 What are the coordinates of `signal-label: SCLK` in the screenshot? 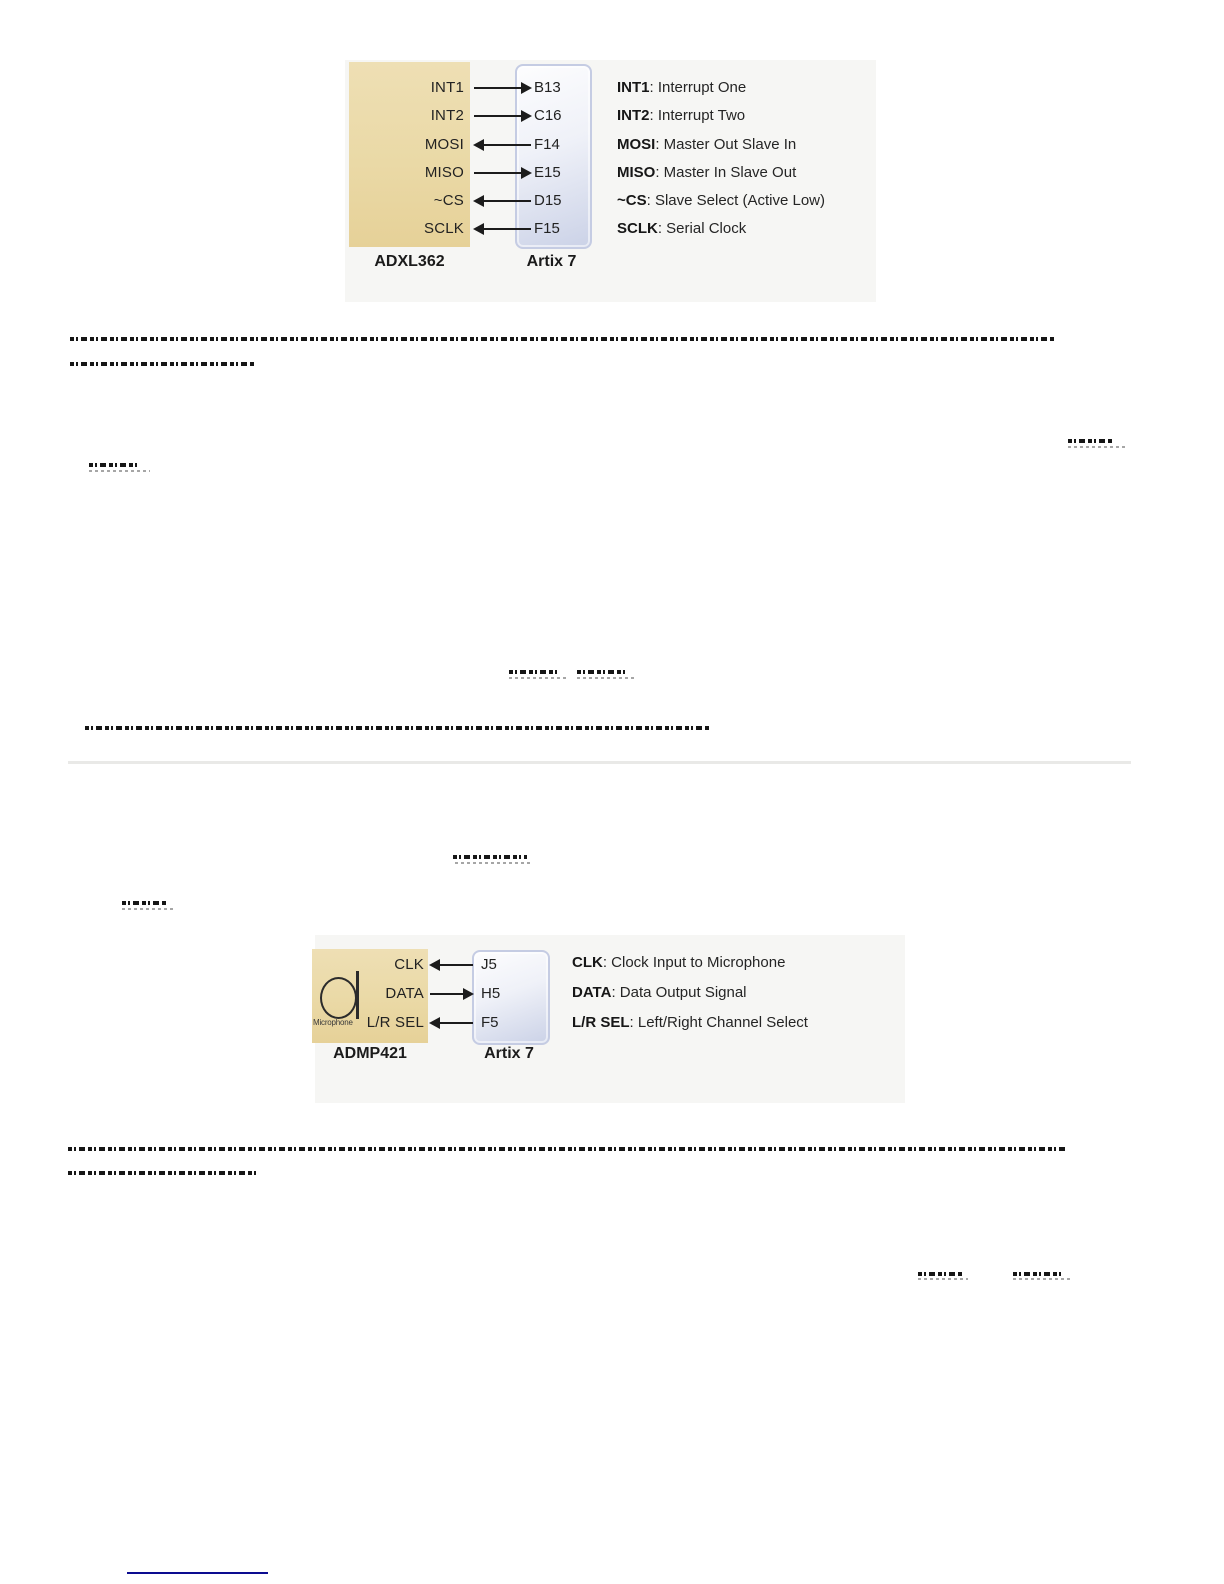 It's located at (444, 228).